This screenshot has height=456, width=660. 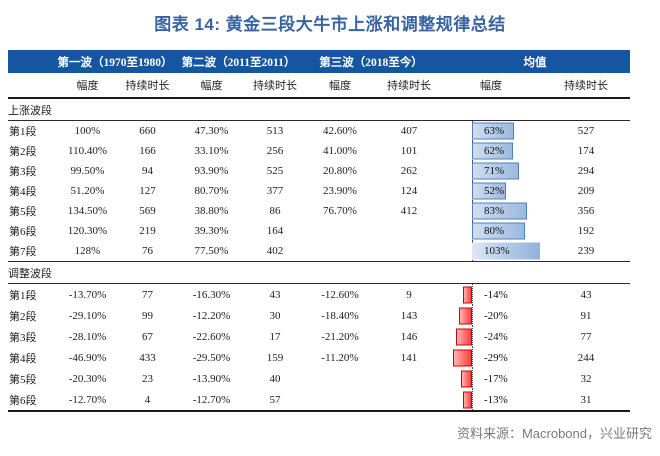 What do you see at coordinates (340, 211) in the screenshot?
I see `cell-wave3-amplitude: 76.70%` at bounding box center [340, 211].